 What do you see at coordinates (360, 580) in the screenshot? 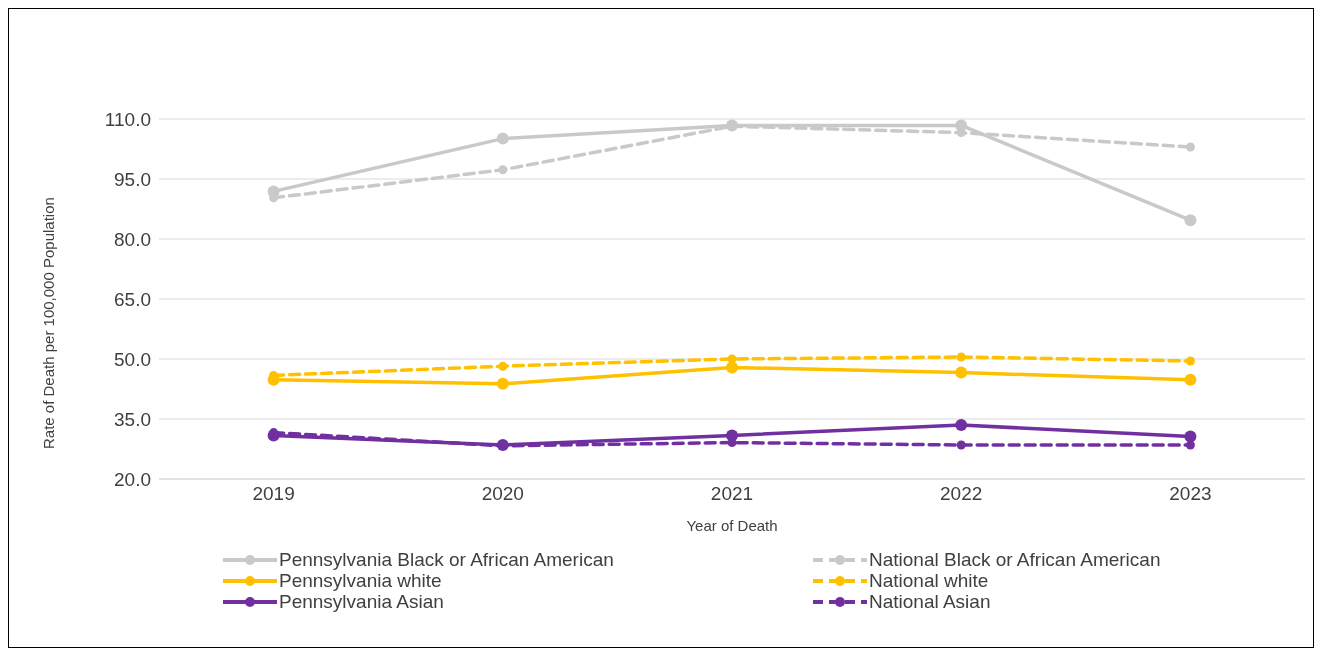
I see `legend-label: Pennsylvania white` at bounding box center [360, 580].